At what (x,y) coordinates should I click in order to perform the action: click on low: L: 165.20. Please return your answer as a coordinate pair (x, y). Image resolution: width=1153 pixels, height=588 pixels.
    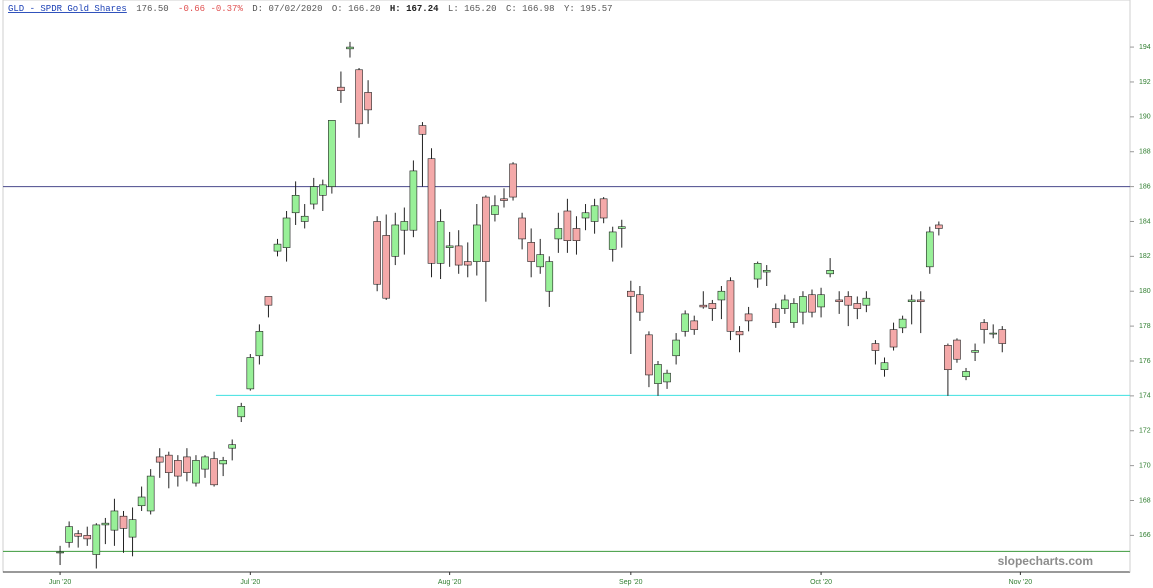
    Looking at the image, I should click on (472, 9).